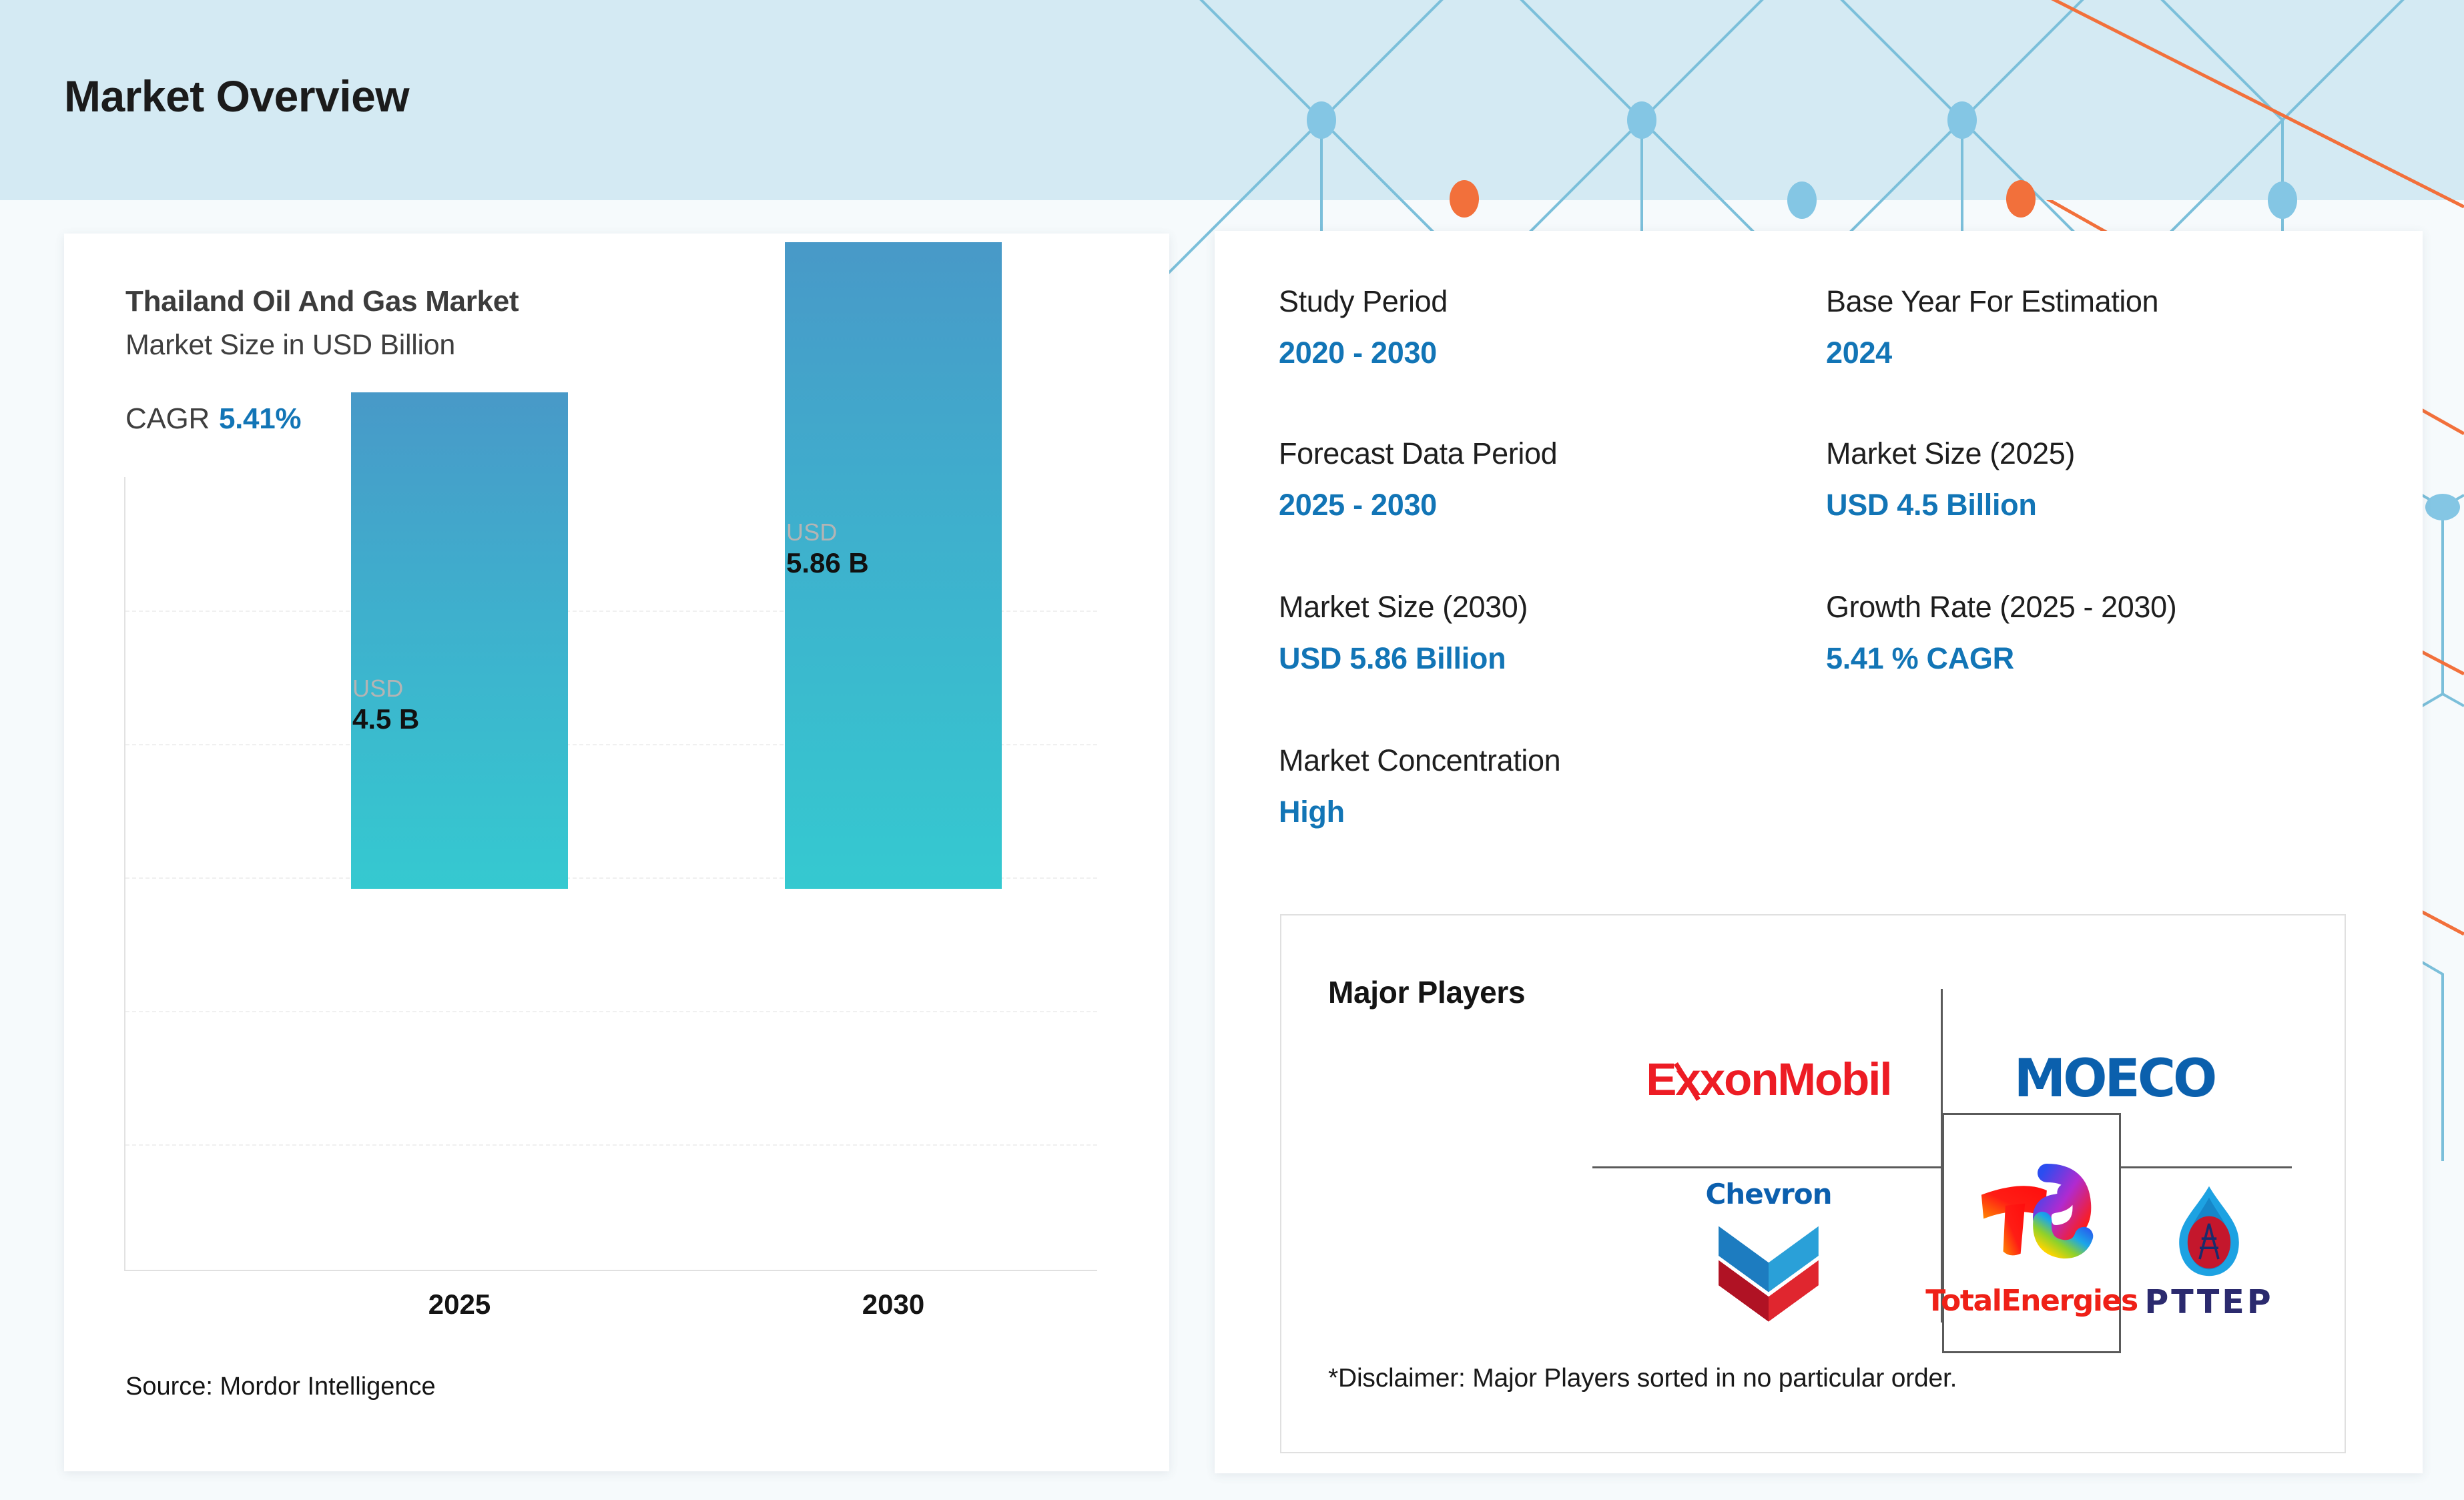 This screenshot has width=2464, height=1500. I want to click on x-tick-2030: 2030, so click(894, 1304).